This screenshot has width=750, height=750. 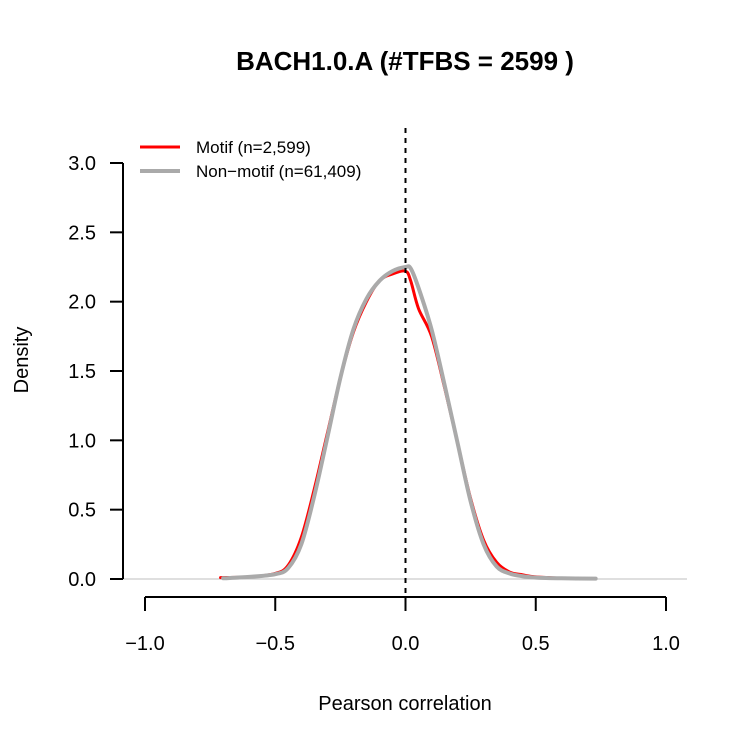 I want to click on x-axis: −1.0 −0.5 0.0 0.5 1.0, so click(x=402, y=625).